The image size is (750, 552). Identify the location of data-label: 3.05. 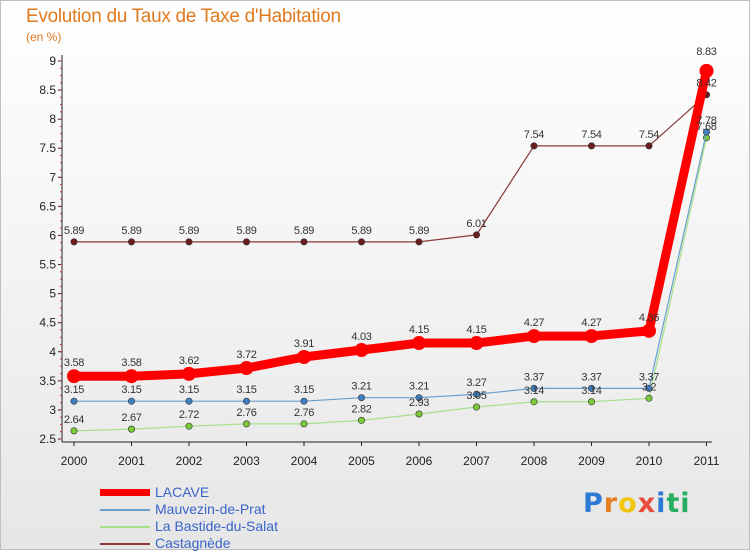
(476, 396).